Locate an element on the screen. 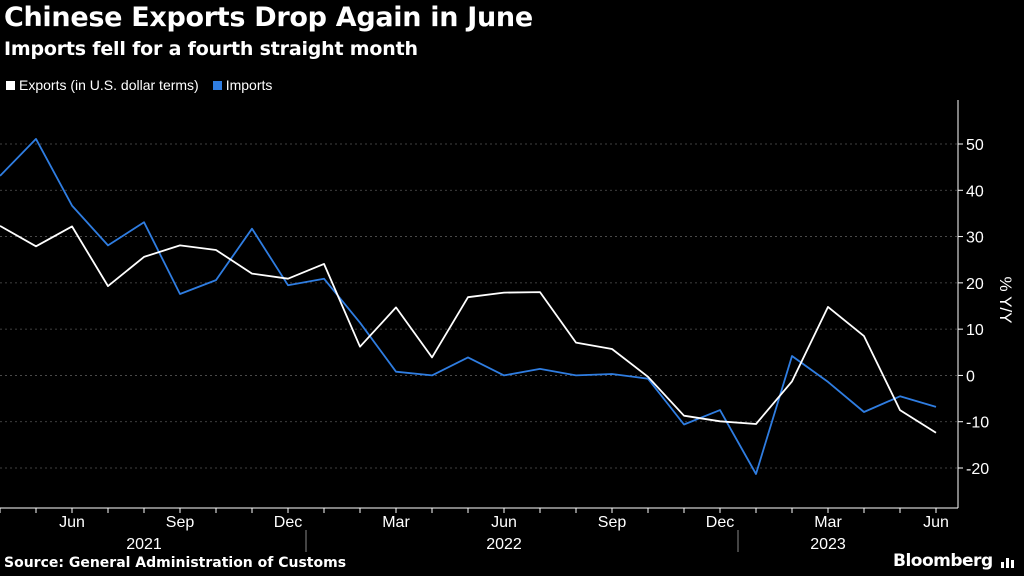 The image size is (1024, 576). x-tick-label-8: Jun is located at coordinates (936, 522).